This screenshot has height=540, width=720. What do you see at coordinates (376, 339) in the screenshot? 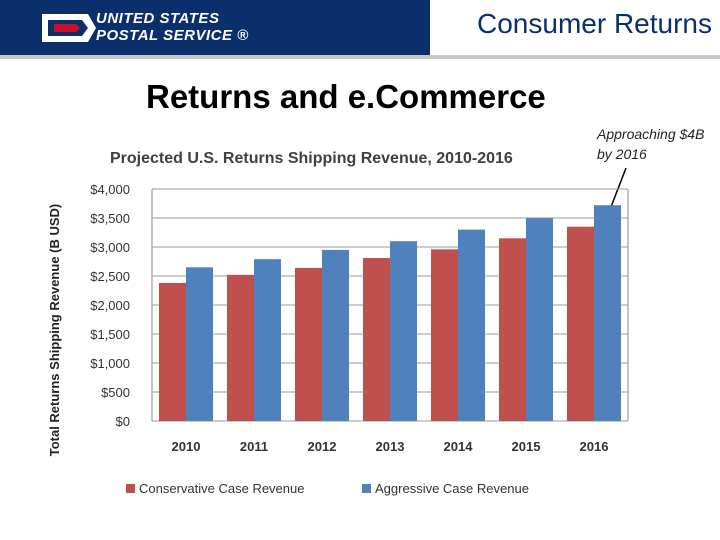
I see `bar-conservative-2013` at bounding box center [376, 339].